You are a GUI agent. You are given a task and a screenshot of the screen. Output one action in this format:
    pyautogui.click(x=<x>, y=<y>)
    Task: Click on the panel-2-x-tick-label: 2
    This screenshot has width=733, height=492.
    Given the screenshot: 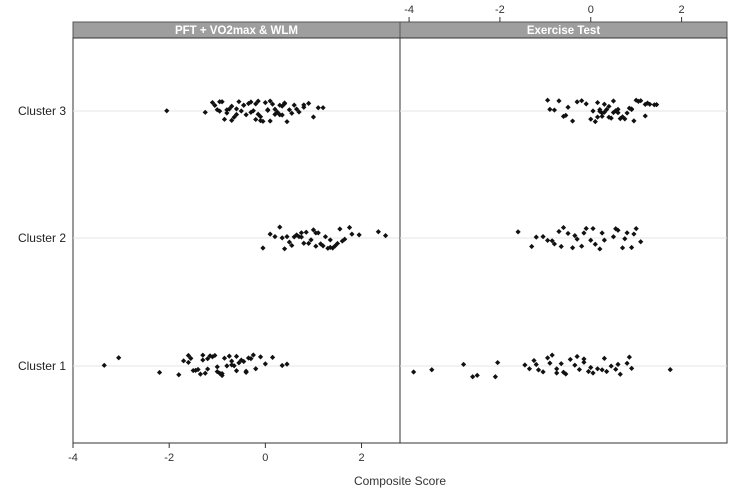 What is the action you would take?
    pyautogui.click(x=682, y=10)
    